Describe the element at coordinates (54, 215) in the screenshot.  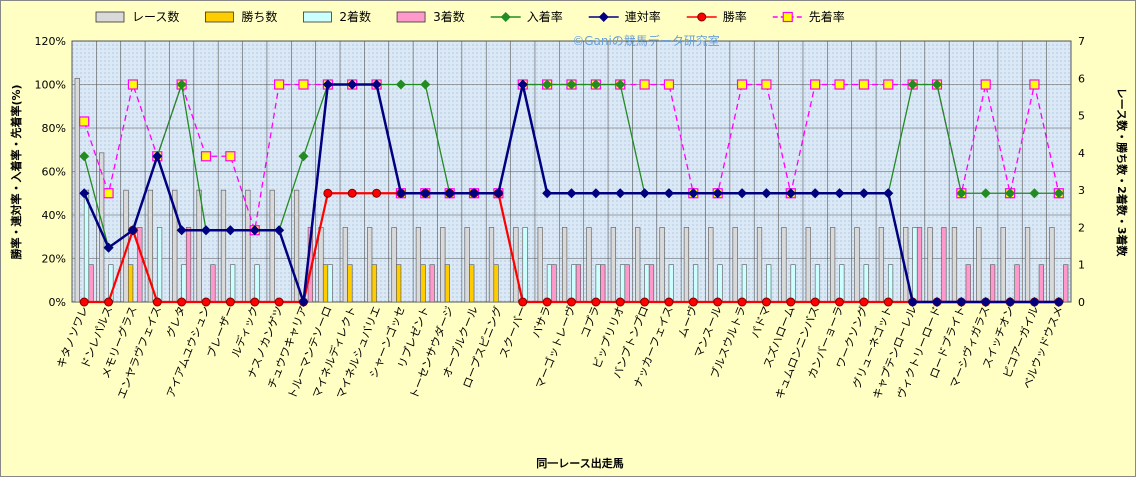
I see `y-left-tick-label: 40%` at that location.